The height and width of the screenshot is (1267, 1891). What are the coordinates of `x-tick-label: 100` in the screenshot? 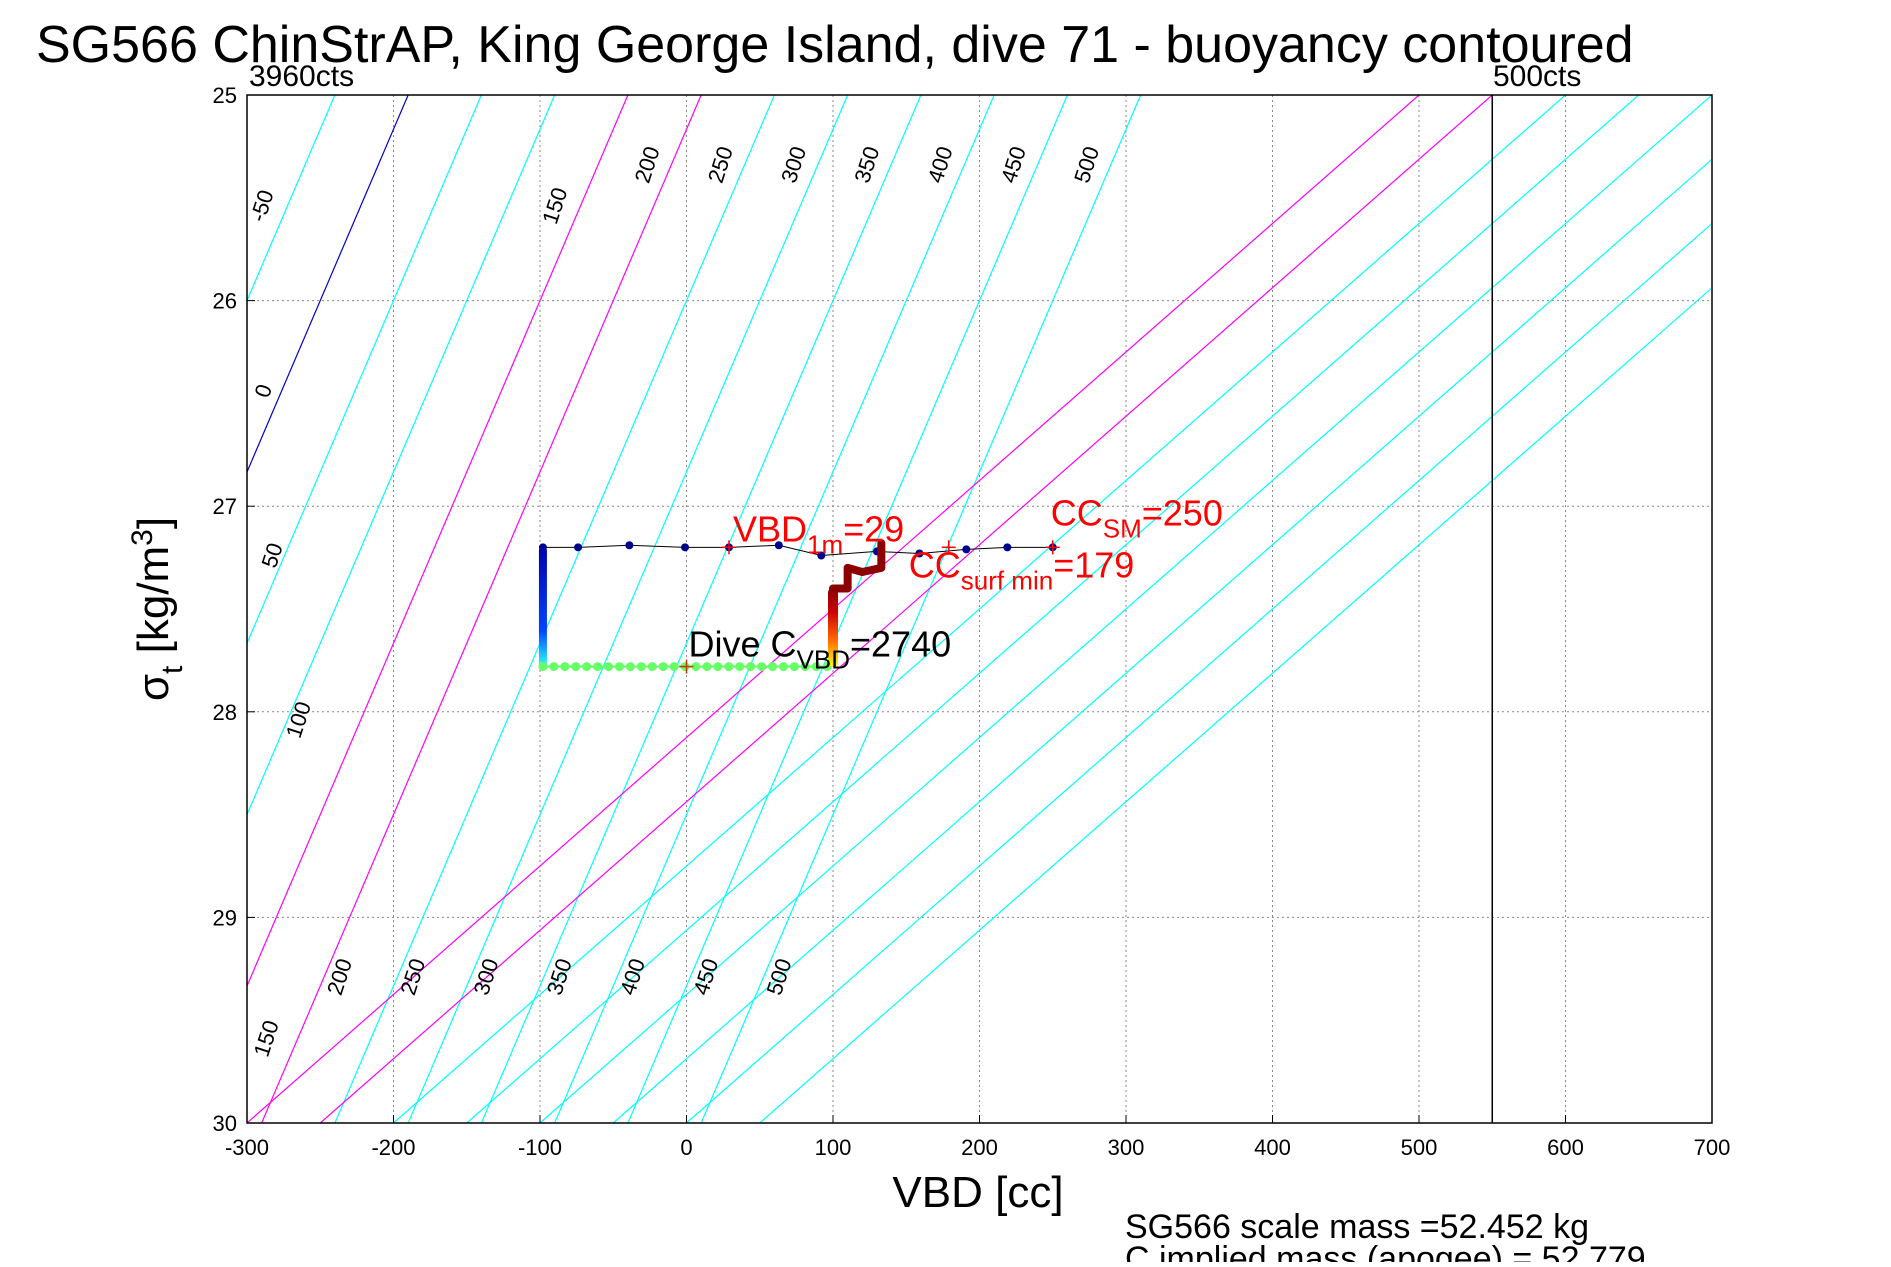 It's located at (833, 1147).